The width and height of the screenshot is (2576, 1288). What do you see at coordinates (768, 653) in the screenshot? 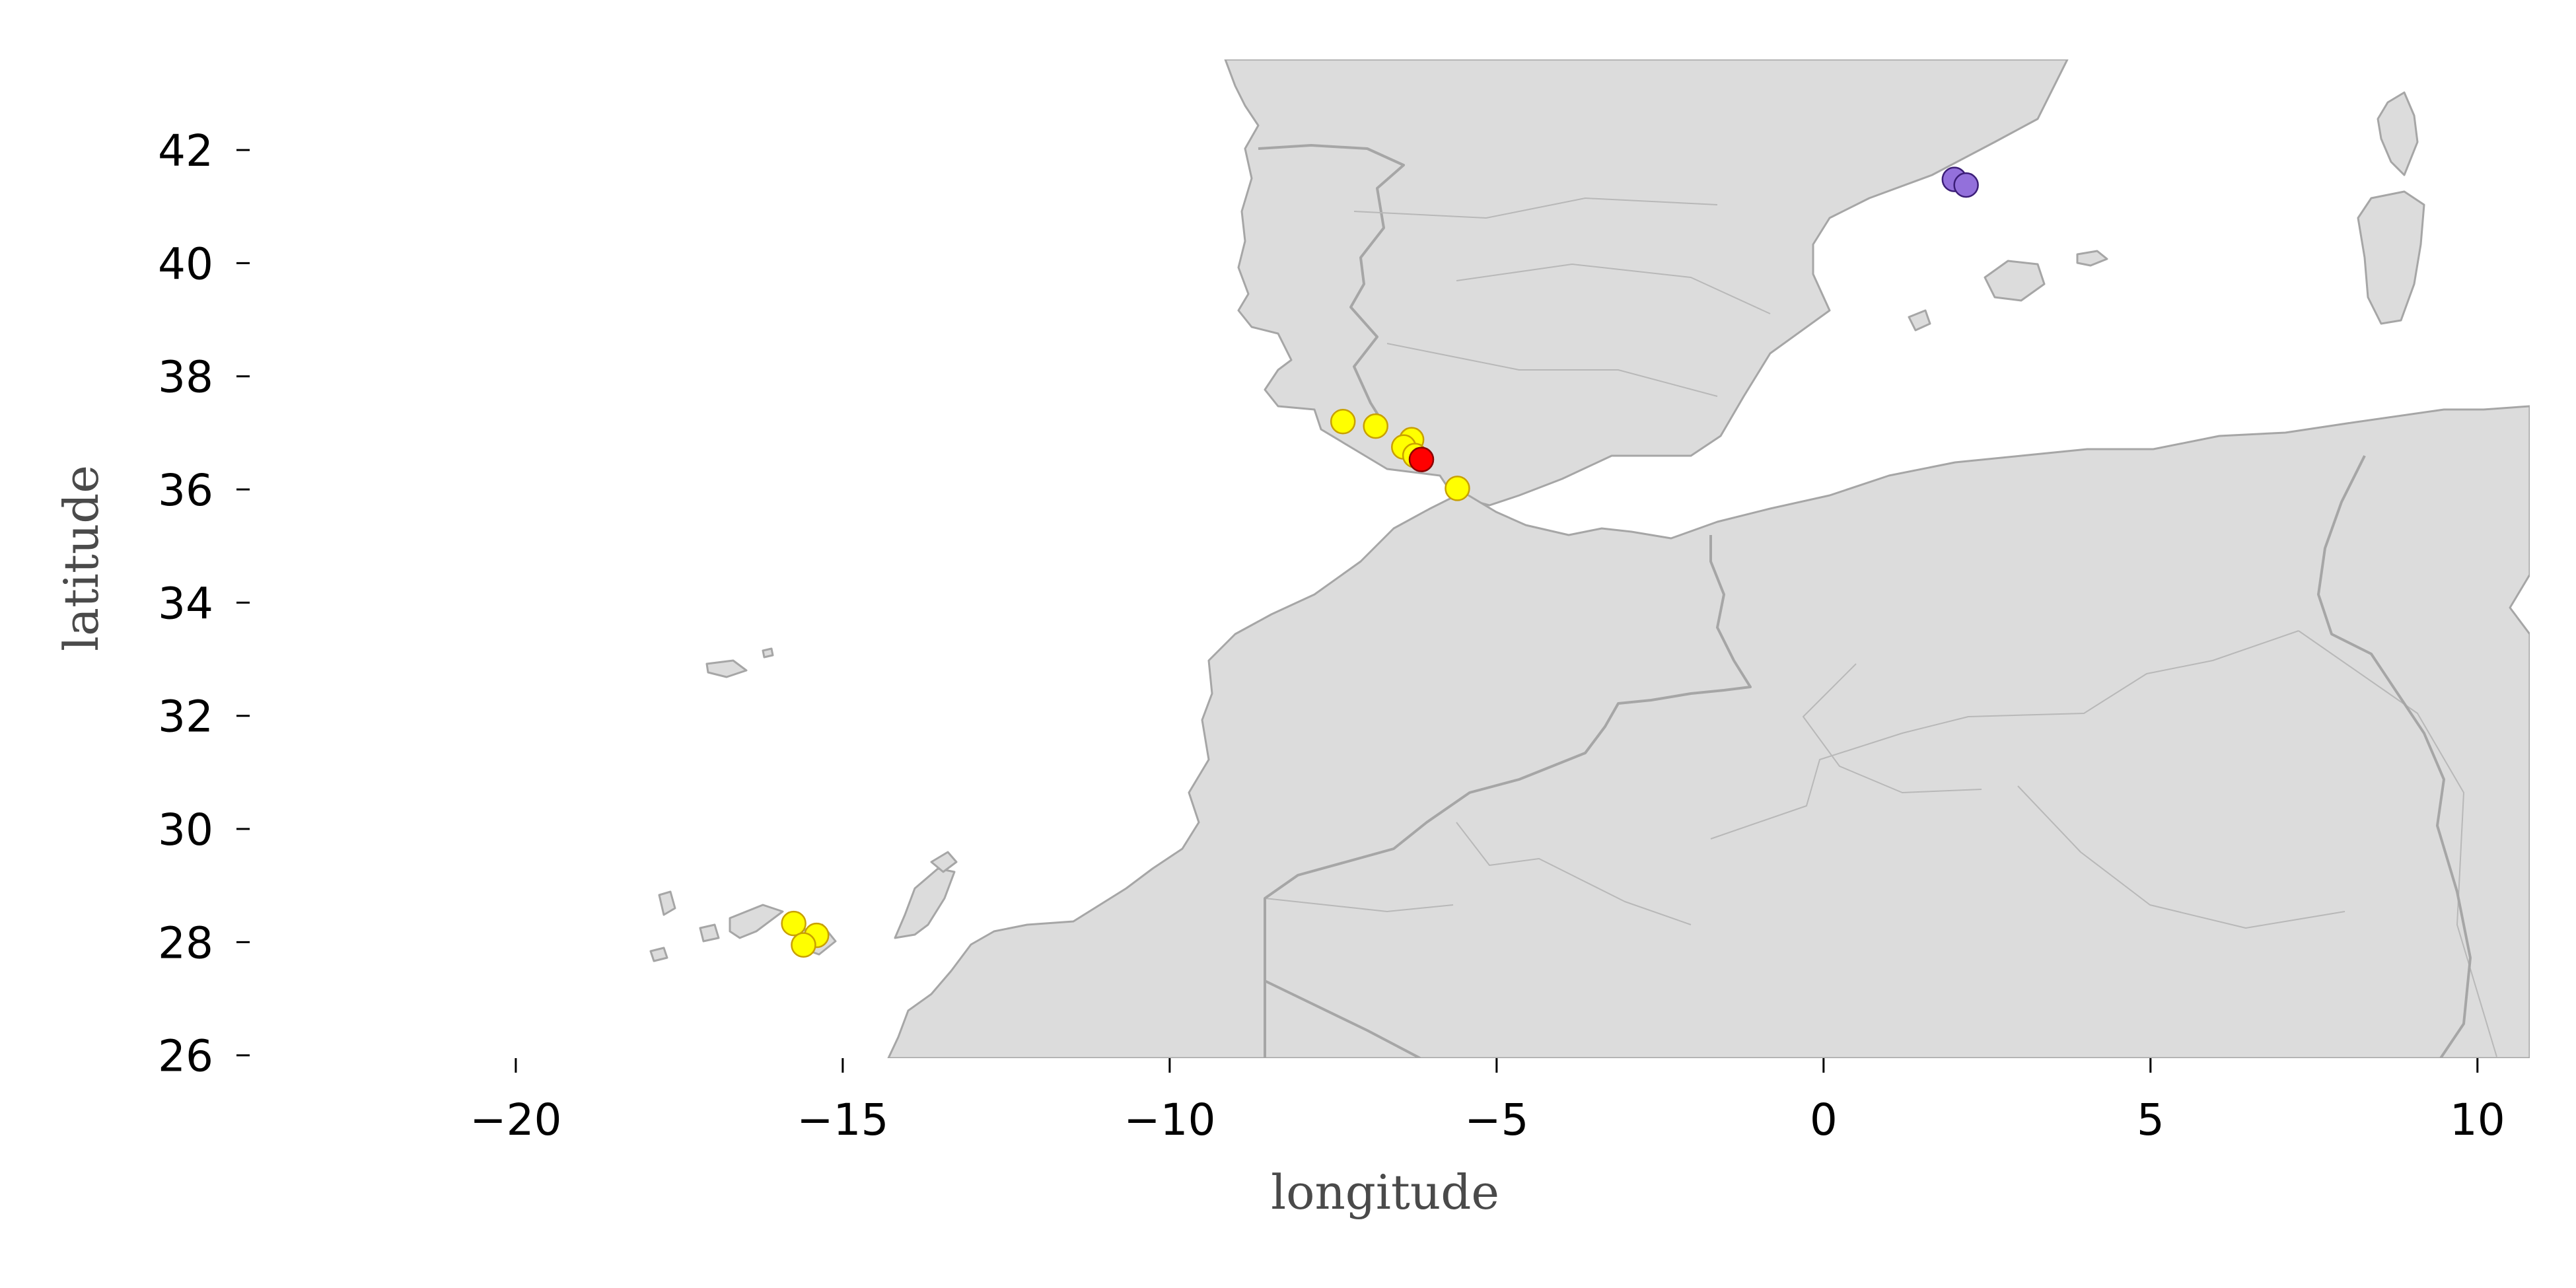
I see `porto-santo` at bounding box center [768, 653].